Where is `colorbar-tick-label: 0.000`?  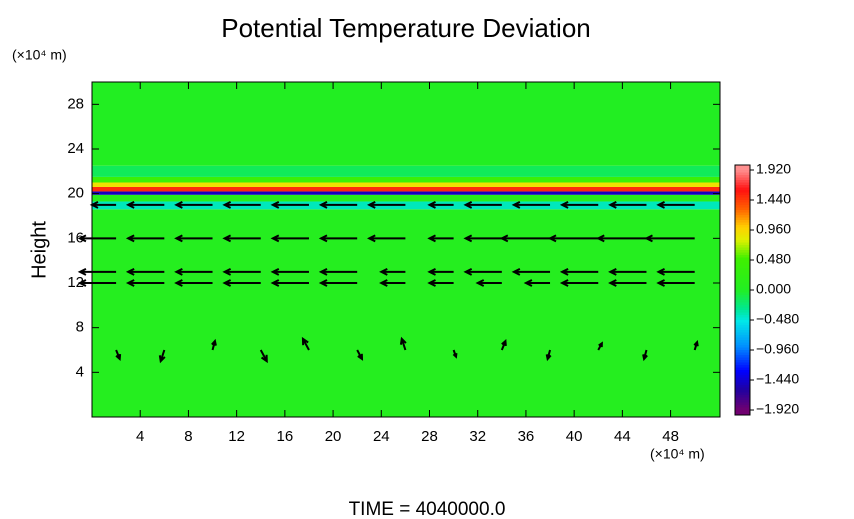 colorbar-tick-label: 0.000 is located at coordinates (773, 289).